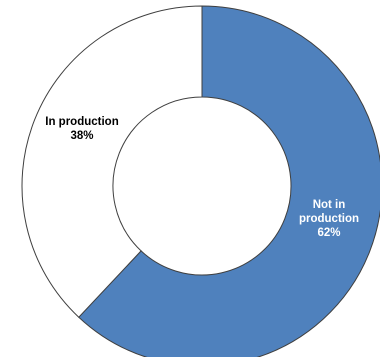  What do you see at coordinates (81, 129) in the screenshot?
I see `slice-label-1: In production 38%` at bounding box center [81, 129].